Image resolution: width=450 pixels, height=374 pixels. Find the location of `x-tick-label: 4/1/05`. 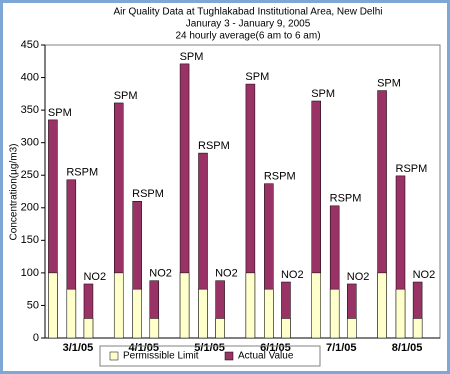

x-tick-label: 4/1/05 is located at coordinates (143, 348).